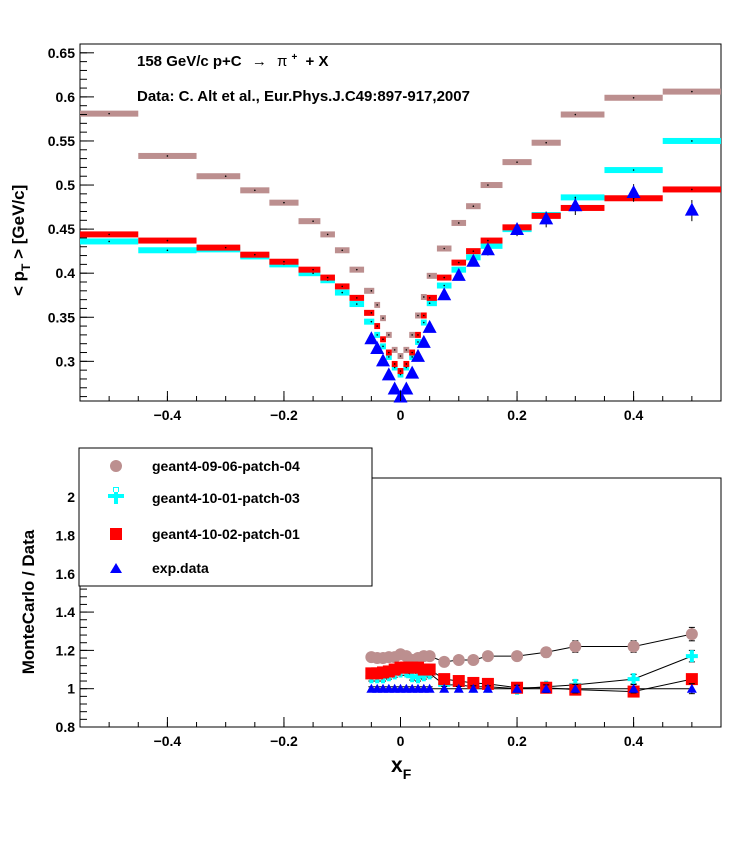 This screenshot has height=843, width=747. I want to click on legend-entry-exp-data: exp.data, so click(159, 568).